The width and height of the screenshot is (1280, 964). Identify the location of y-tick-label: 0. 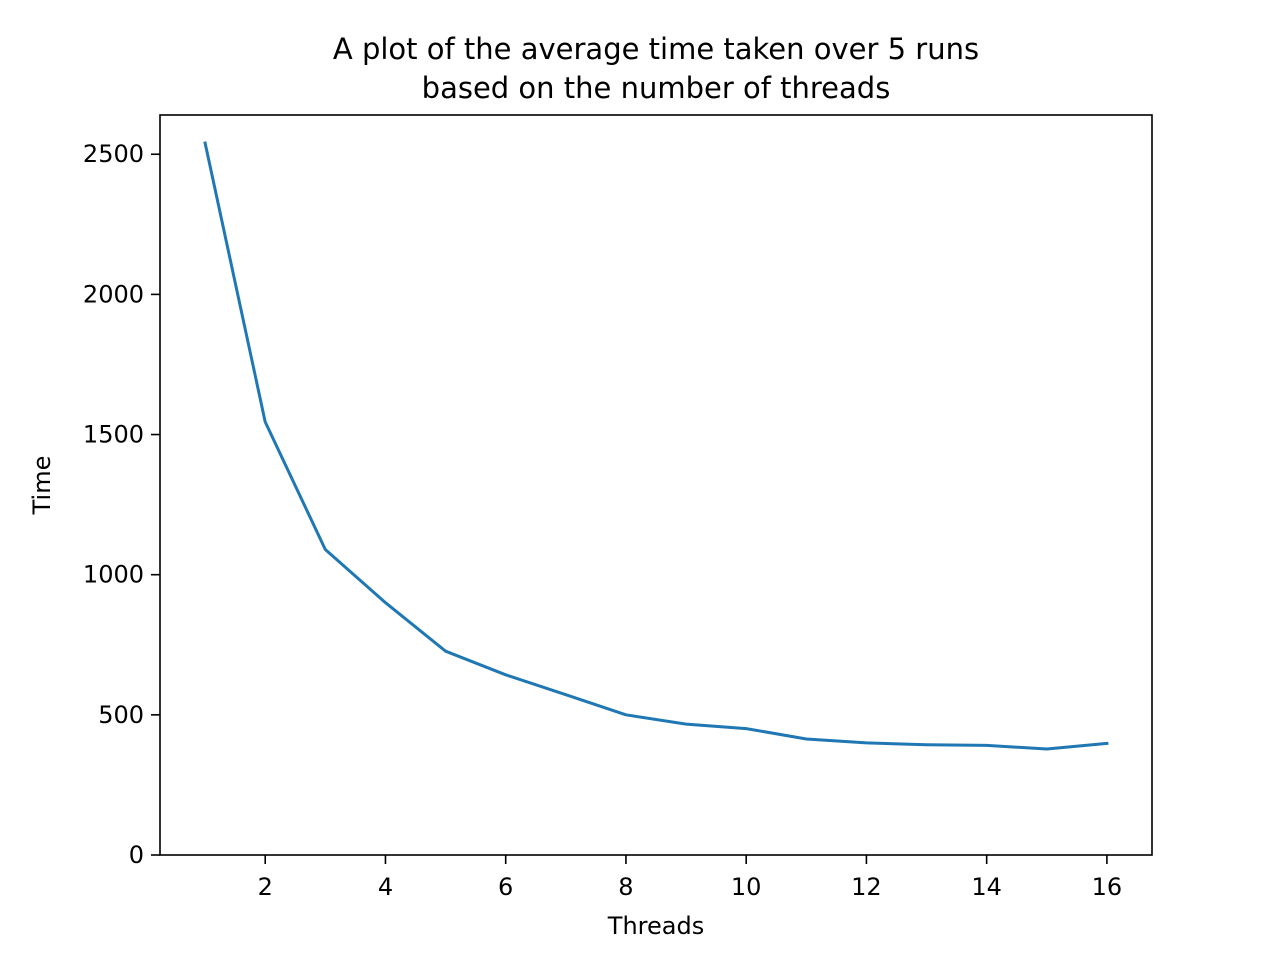
(136, 855).